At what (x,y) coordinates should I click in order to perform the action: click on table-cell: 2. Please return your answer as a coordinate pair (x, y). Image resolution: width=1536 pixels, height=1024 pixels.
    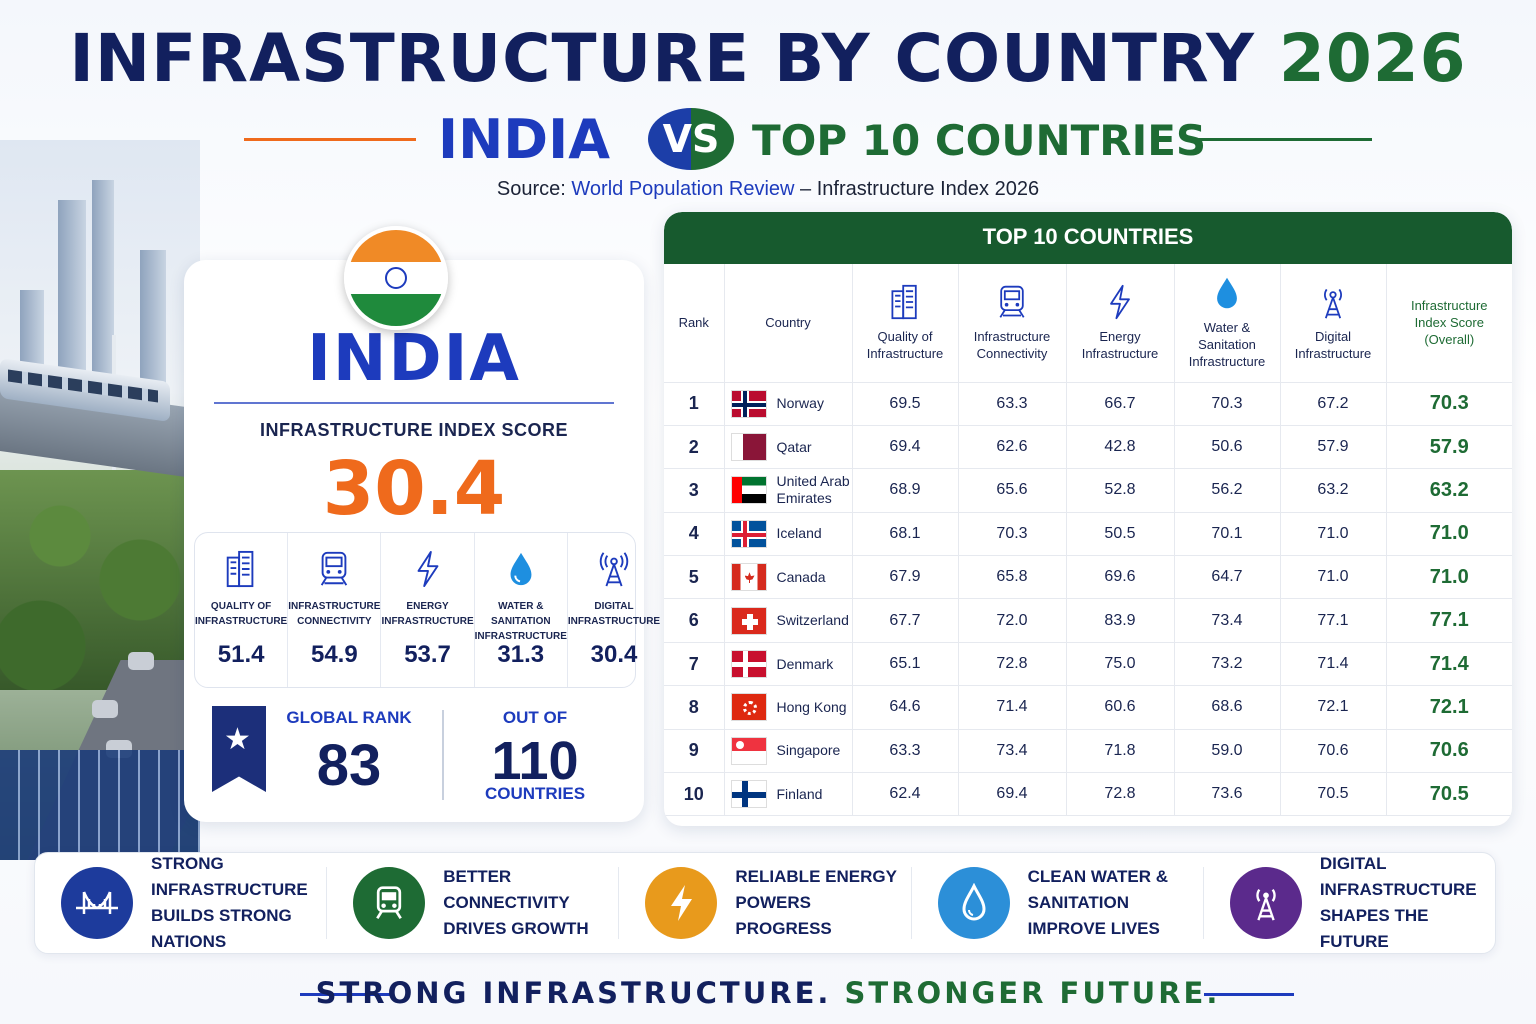
    Looking at the image, I should click on (694, 447).